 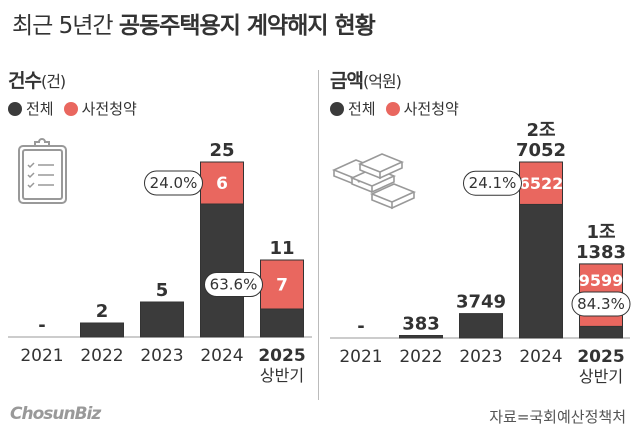 I want to click on total-value-label: 3749, so click(x=481, y=302).